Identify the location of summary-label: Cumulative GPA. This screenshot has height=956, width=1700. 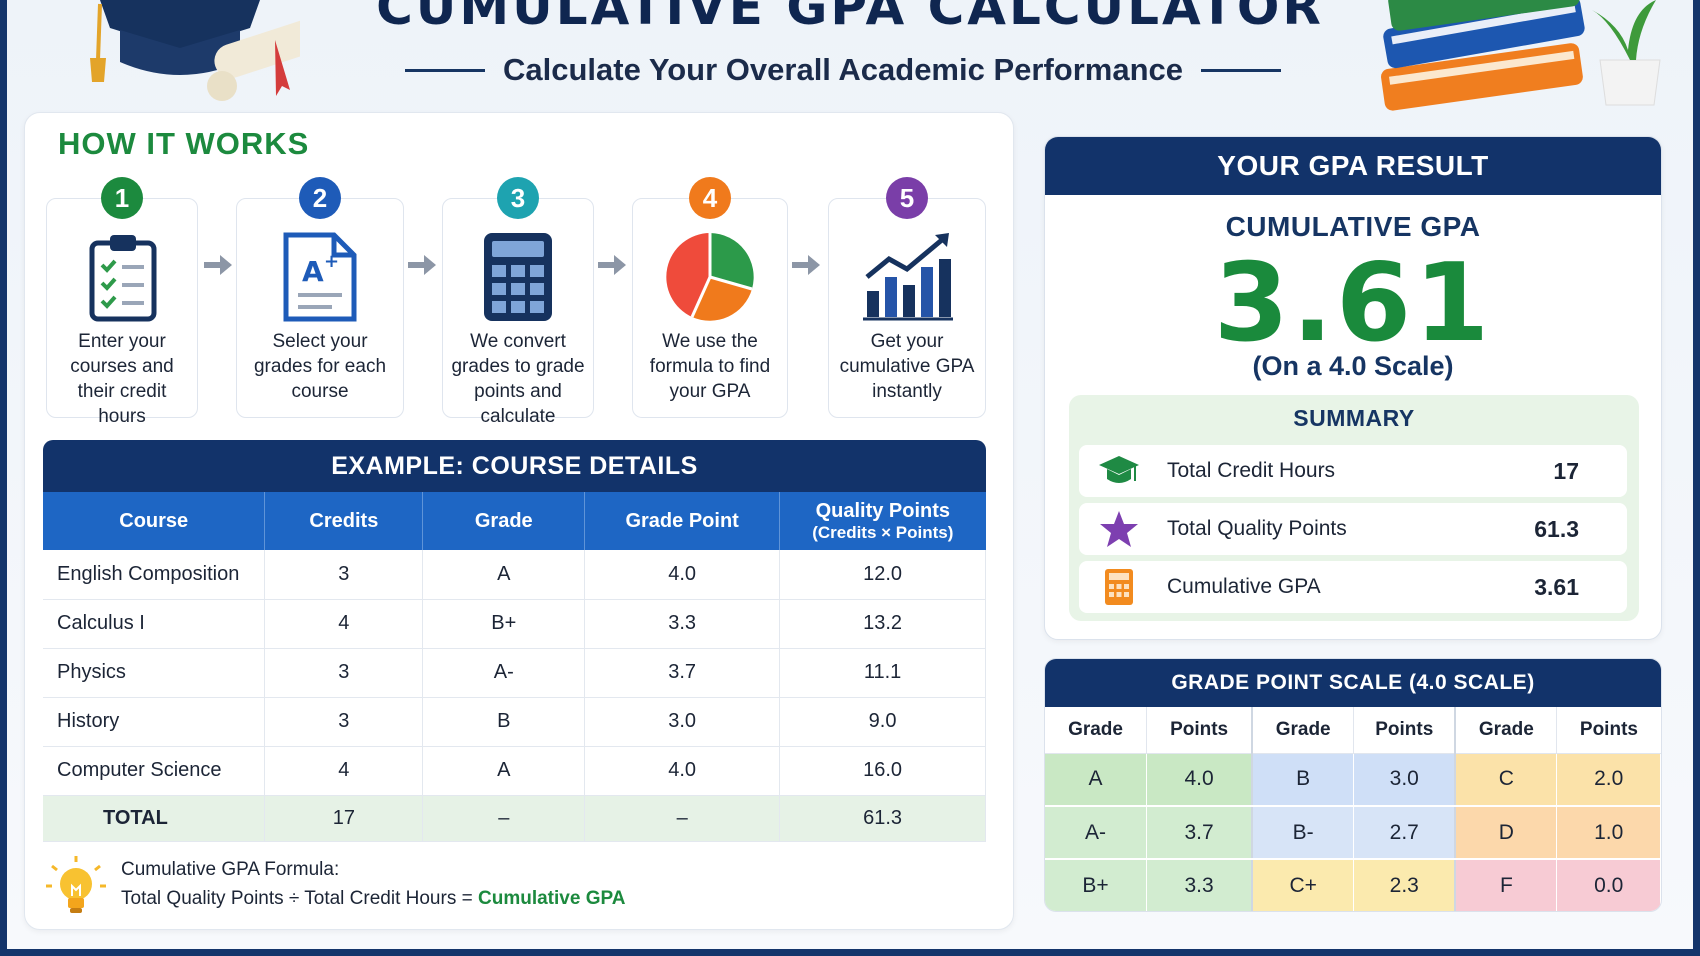
(1244, 586).